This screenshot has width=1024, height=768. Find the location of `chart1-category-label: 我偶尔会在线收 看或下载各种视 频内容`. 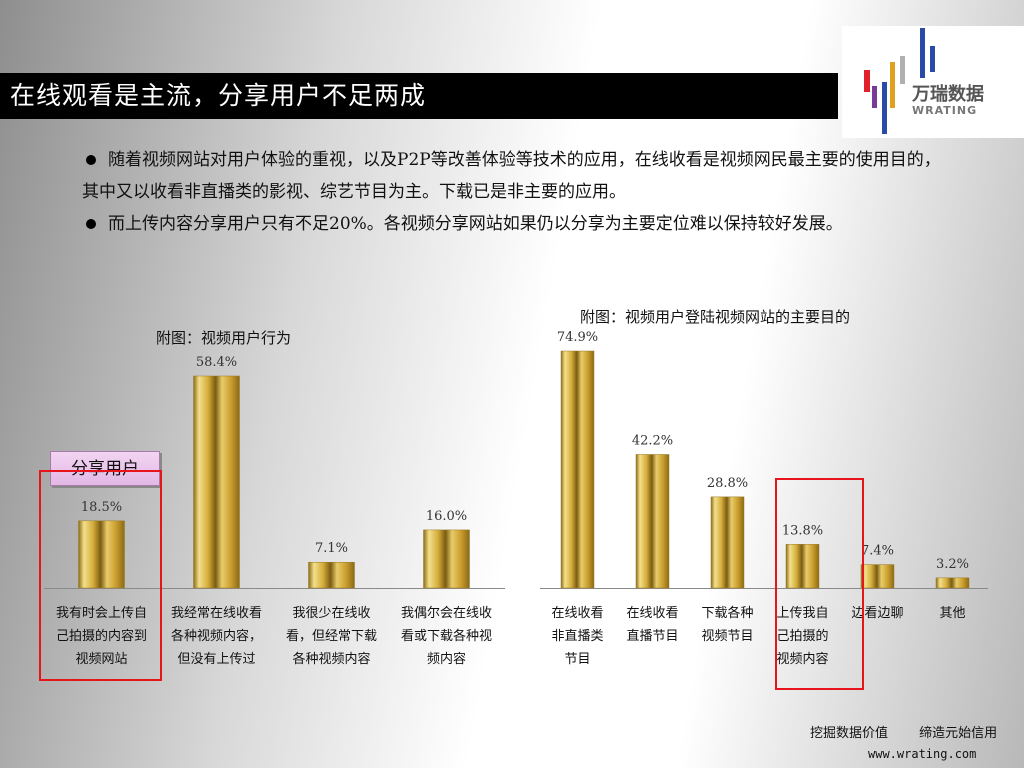

chart1-category-label: 我偶尔会在线收 看或下载各种视 频内容 is located at coordinates (446, 636).